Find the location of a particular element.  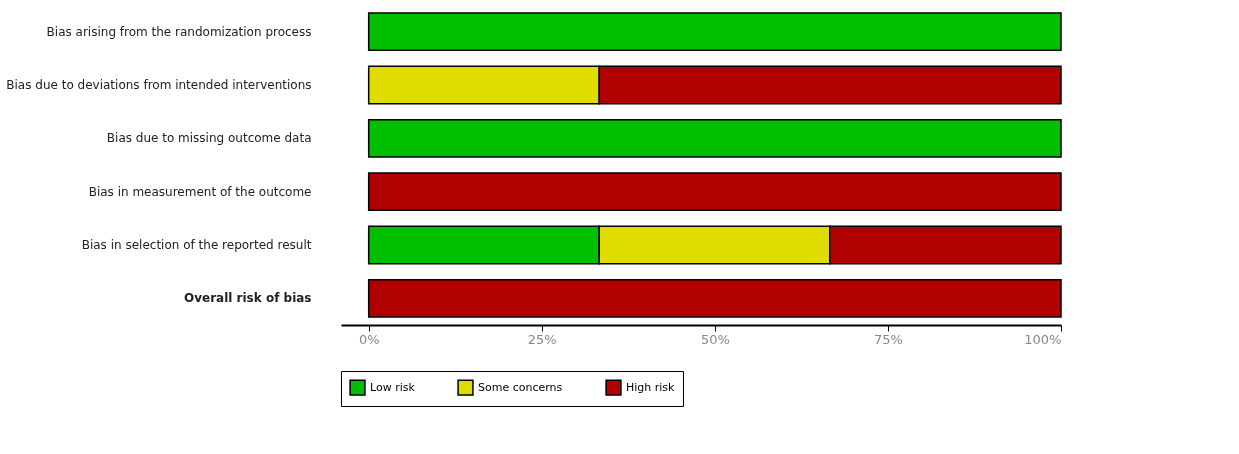

x-tick-label: 50% is located at coordinates (715, 339).